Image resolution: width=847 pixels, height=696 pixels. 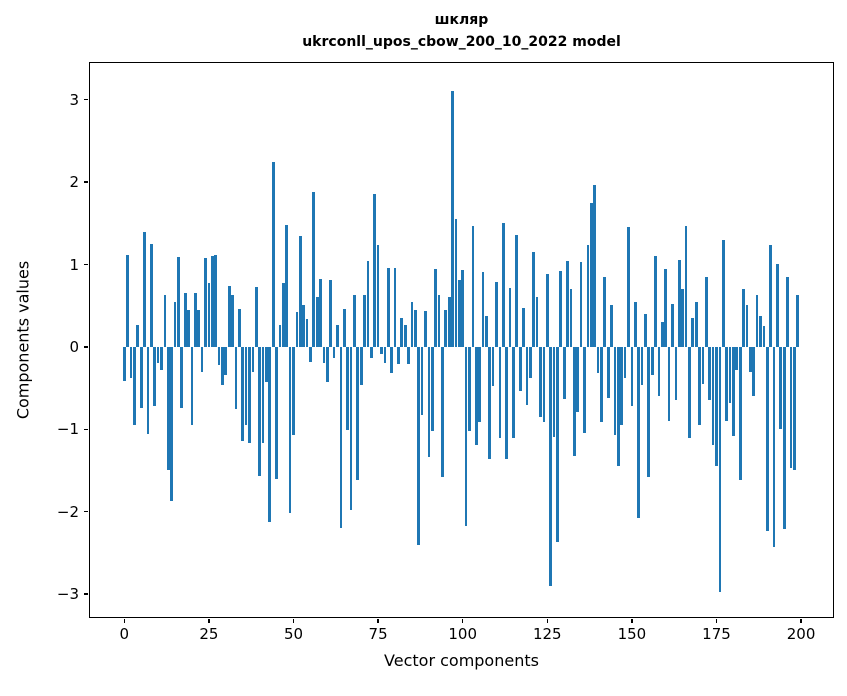 What do you see at coordinates (67, 594) in the screenshot?
I see `y-tick-label: −3` at bounding box center [67, 594].